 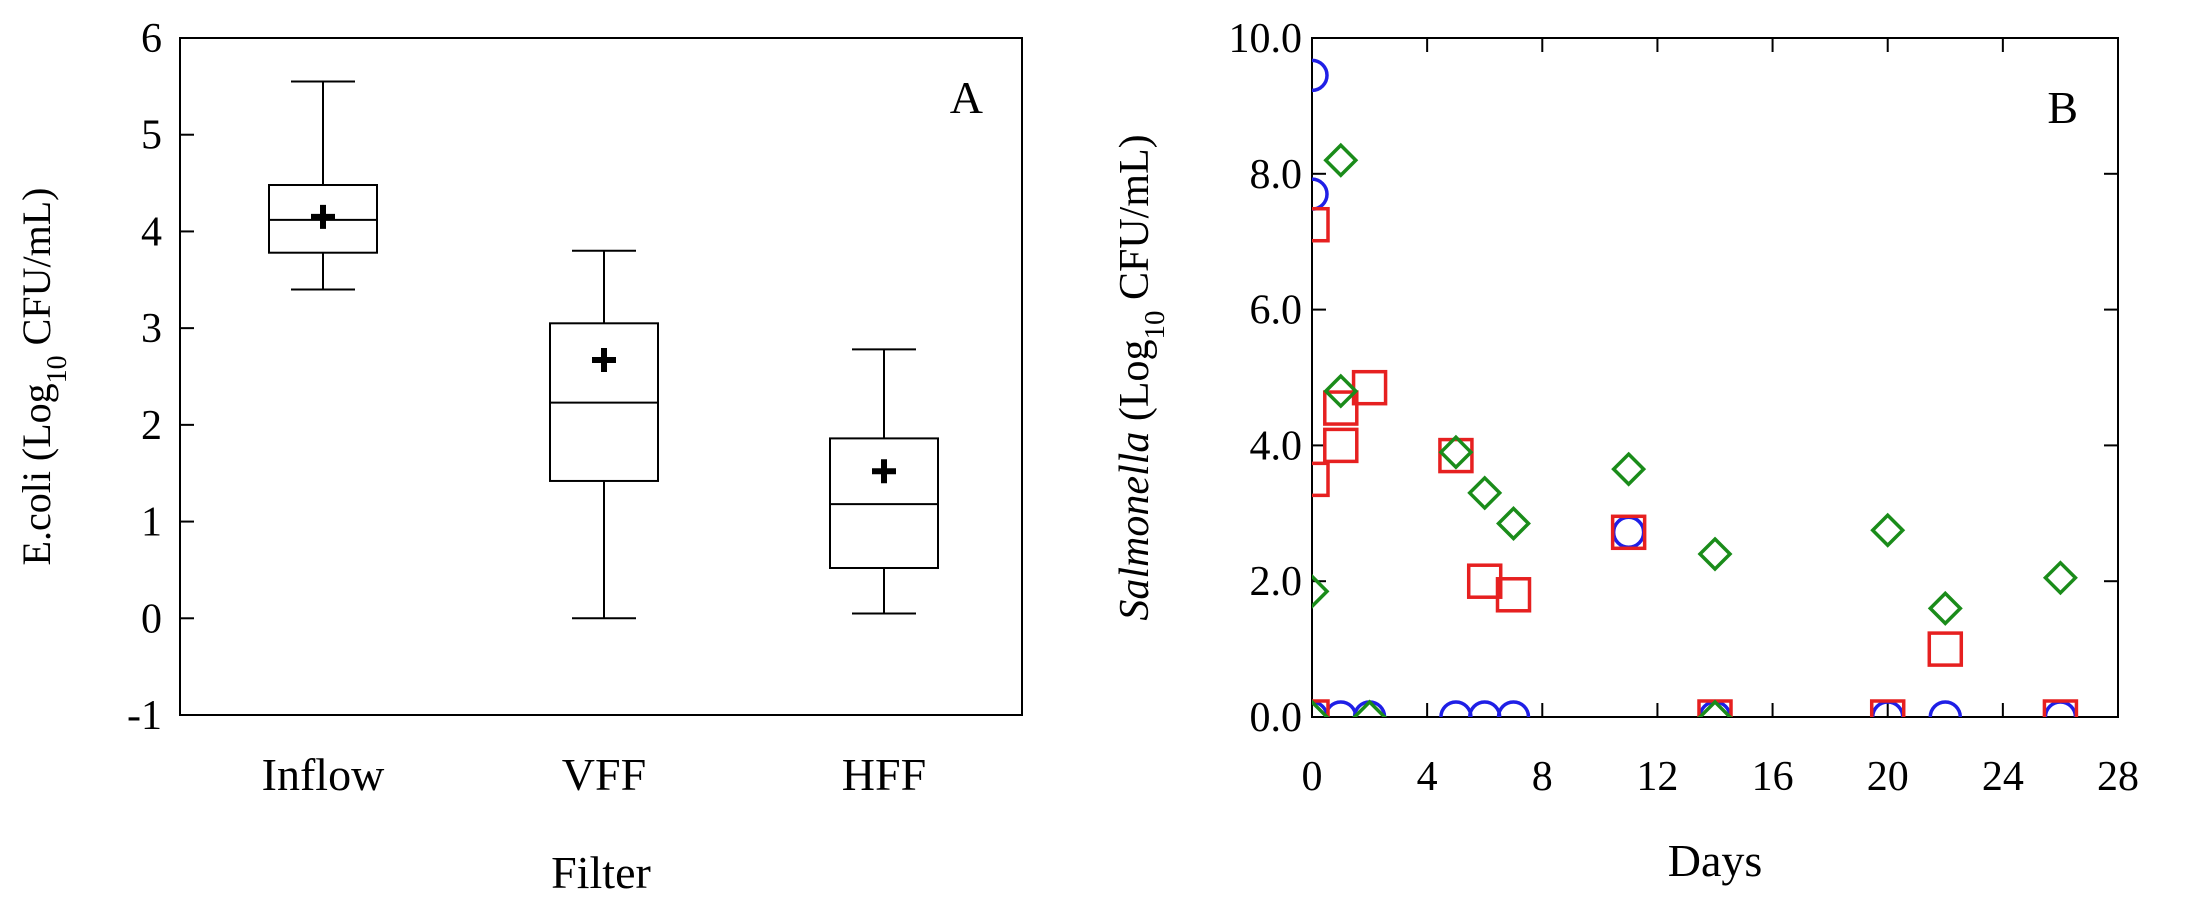 I want to click on x-tick-label: 0, so click(x=1312, y=777).